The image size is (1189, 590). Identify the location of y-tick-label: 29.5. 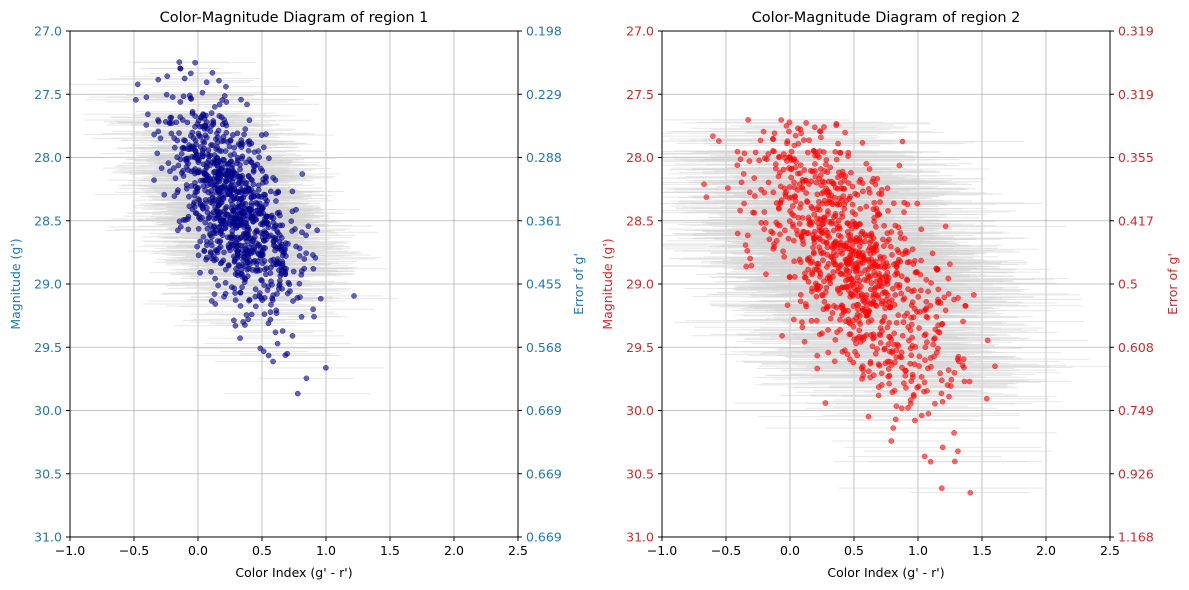
(48, 347).